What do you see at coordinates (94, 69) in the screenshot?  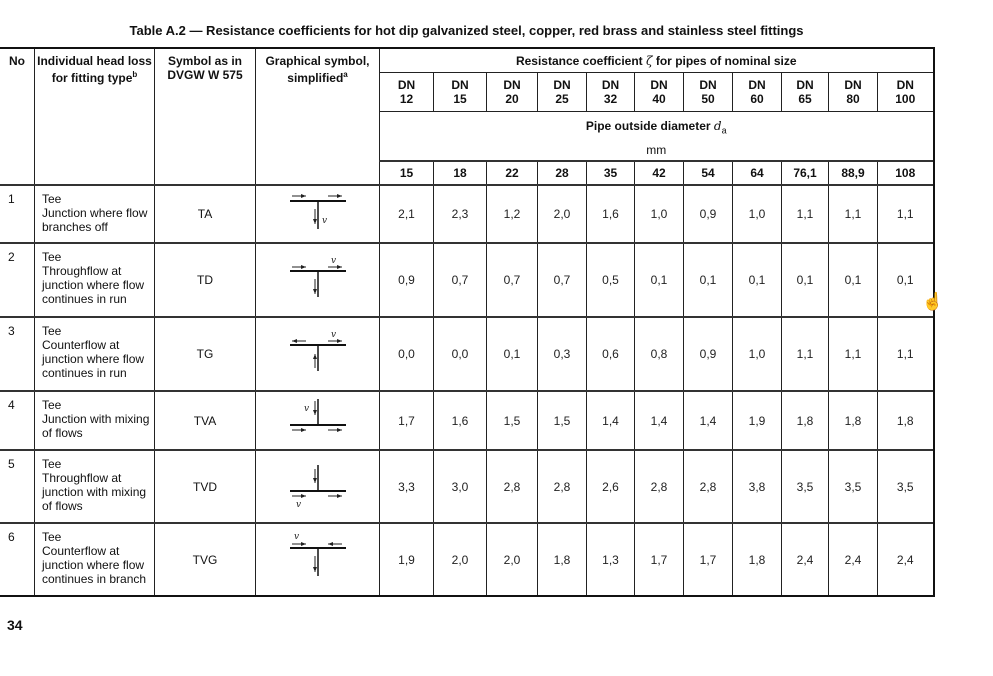 I see `header-loss-text: Individual head loss for fitting type` at bounding box center [94, 69].